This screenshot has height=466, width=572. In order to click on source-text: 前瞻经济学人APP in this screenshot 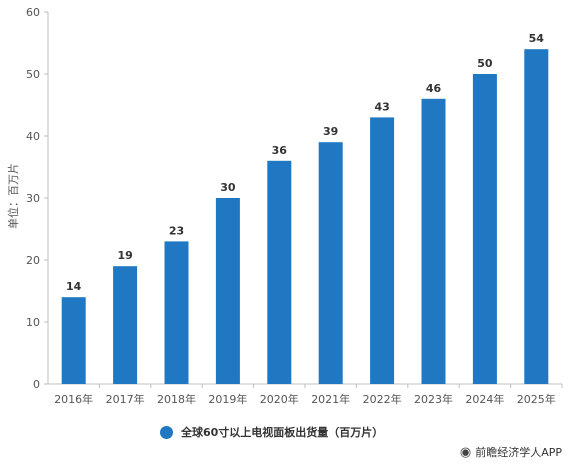, I will do `click(518, 452)`.